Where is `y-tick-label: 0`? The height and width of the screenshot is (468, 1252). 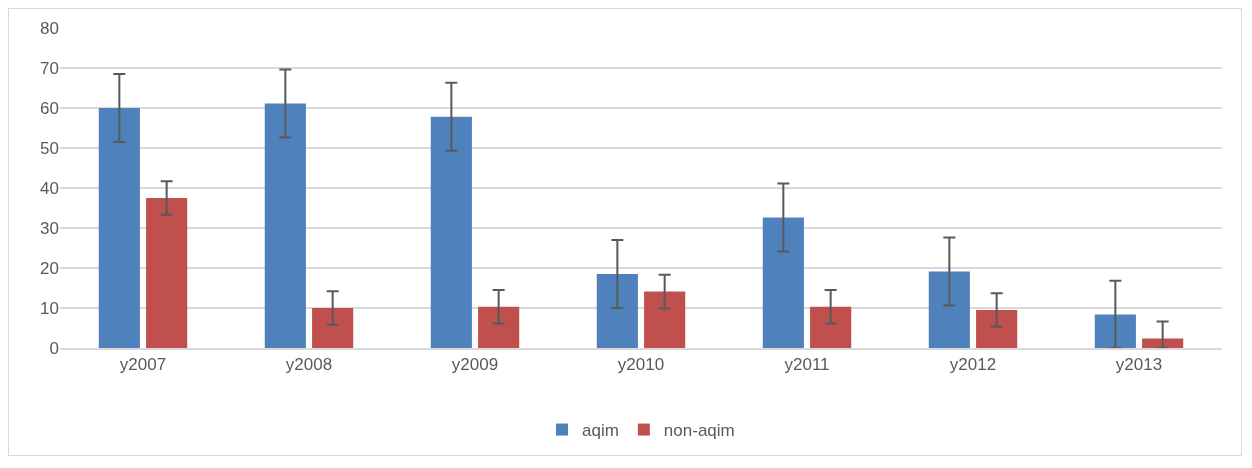
y-tick-label: 0 is located at coordinates (54, 348).